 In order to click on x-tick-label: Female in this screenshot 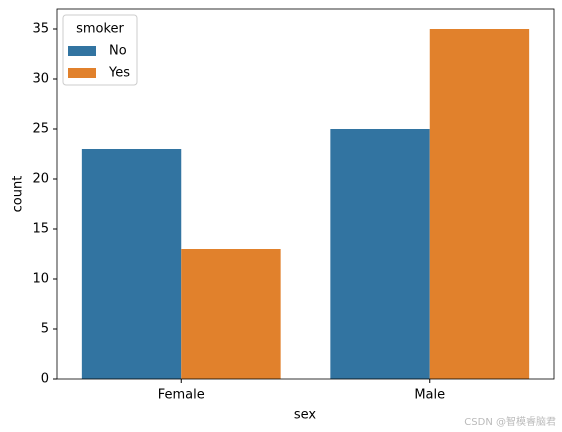, I will do `click(181, 395)`.